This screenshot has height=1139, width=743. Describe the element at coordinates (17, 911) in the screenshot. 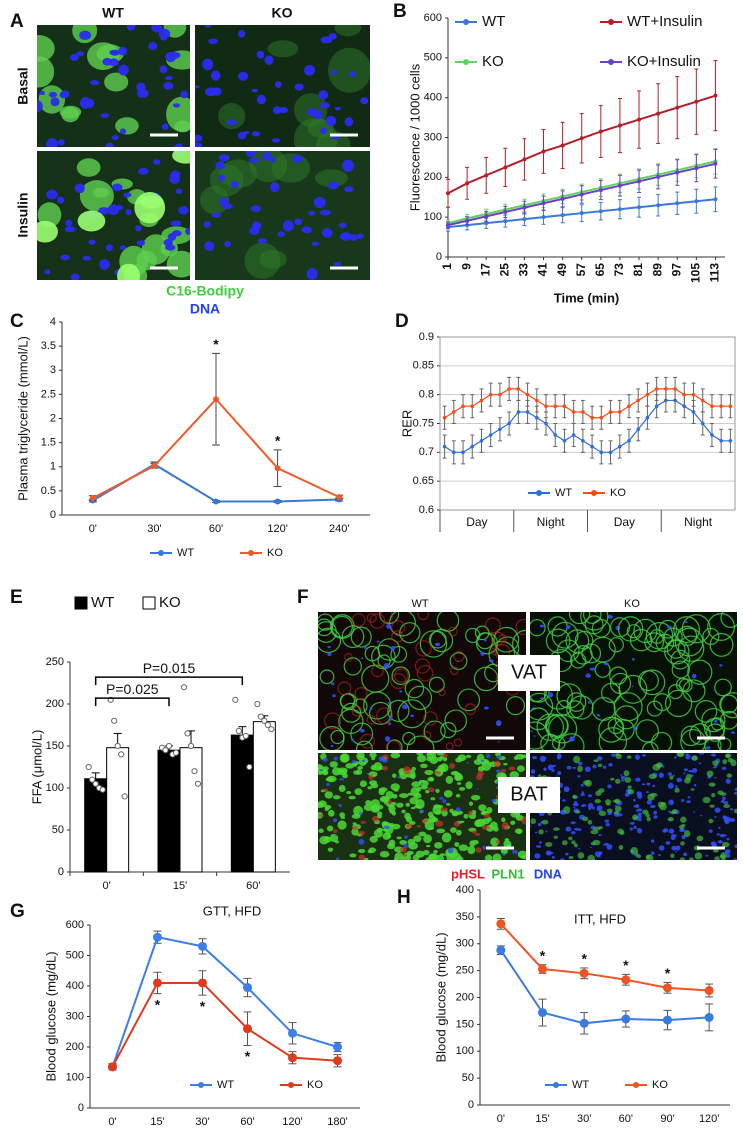

I see `panel-label: G` at that location.